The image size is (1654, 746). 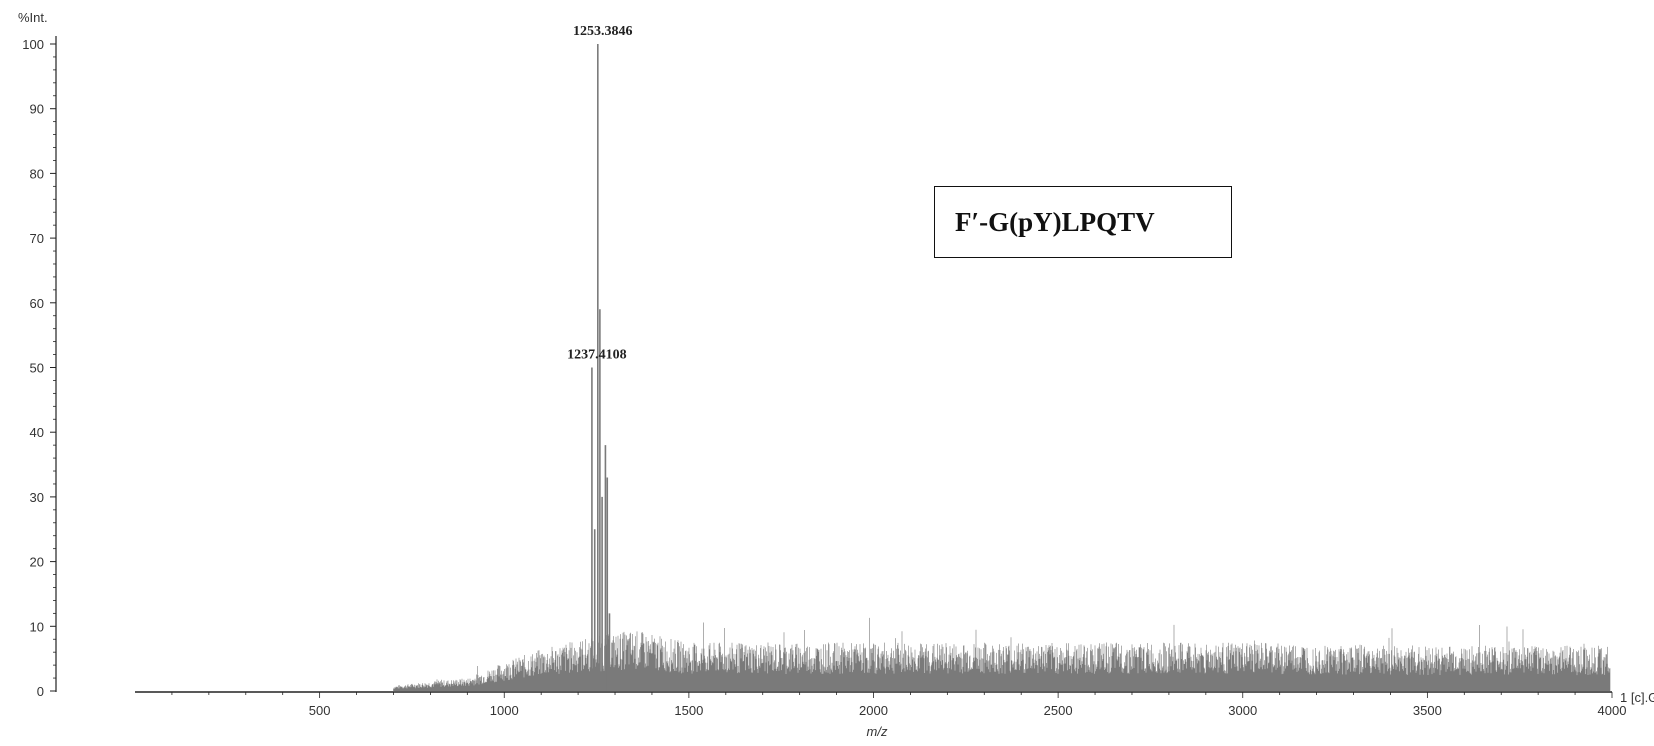 I want to click on peak-layer: 1253.3846 1237.4108, so click(x=600, y=357).